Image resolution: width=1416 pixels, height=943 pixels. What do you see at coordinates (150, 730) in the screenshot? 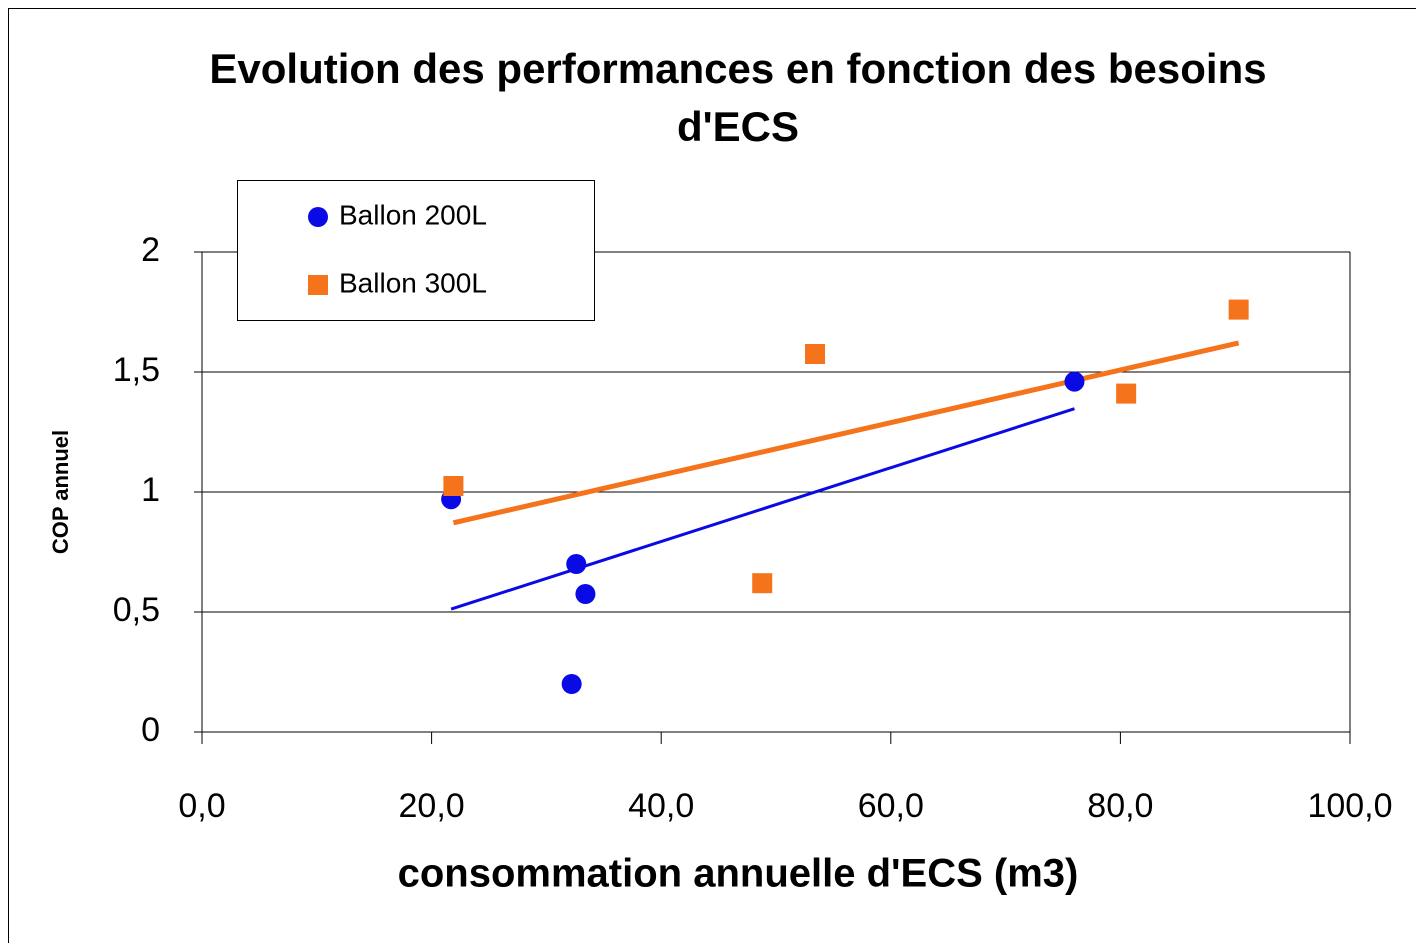
I see `y-tick-label: 0` at bounding box center [150, 730].